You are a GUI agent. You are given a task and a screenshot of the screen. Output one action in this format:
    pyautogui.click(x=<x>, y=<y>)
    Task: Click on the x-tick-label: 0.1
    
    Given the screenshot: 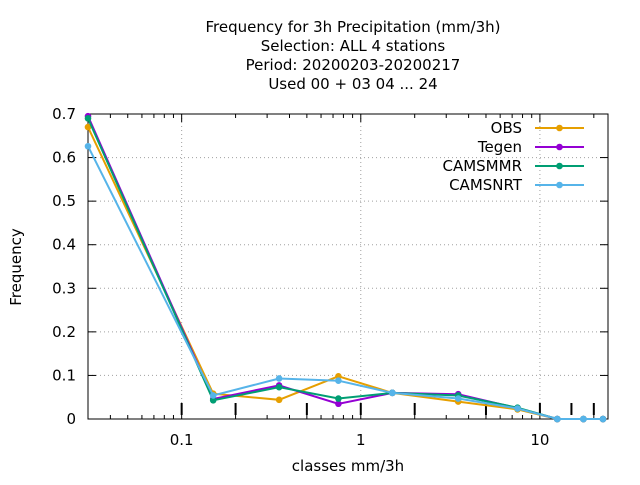 What is the action you would take?
    pyautogui.click(x=182, y=440)
    